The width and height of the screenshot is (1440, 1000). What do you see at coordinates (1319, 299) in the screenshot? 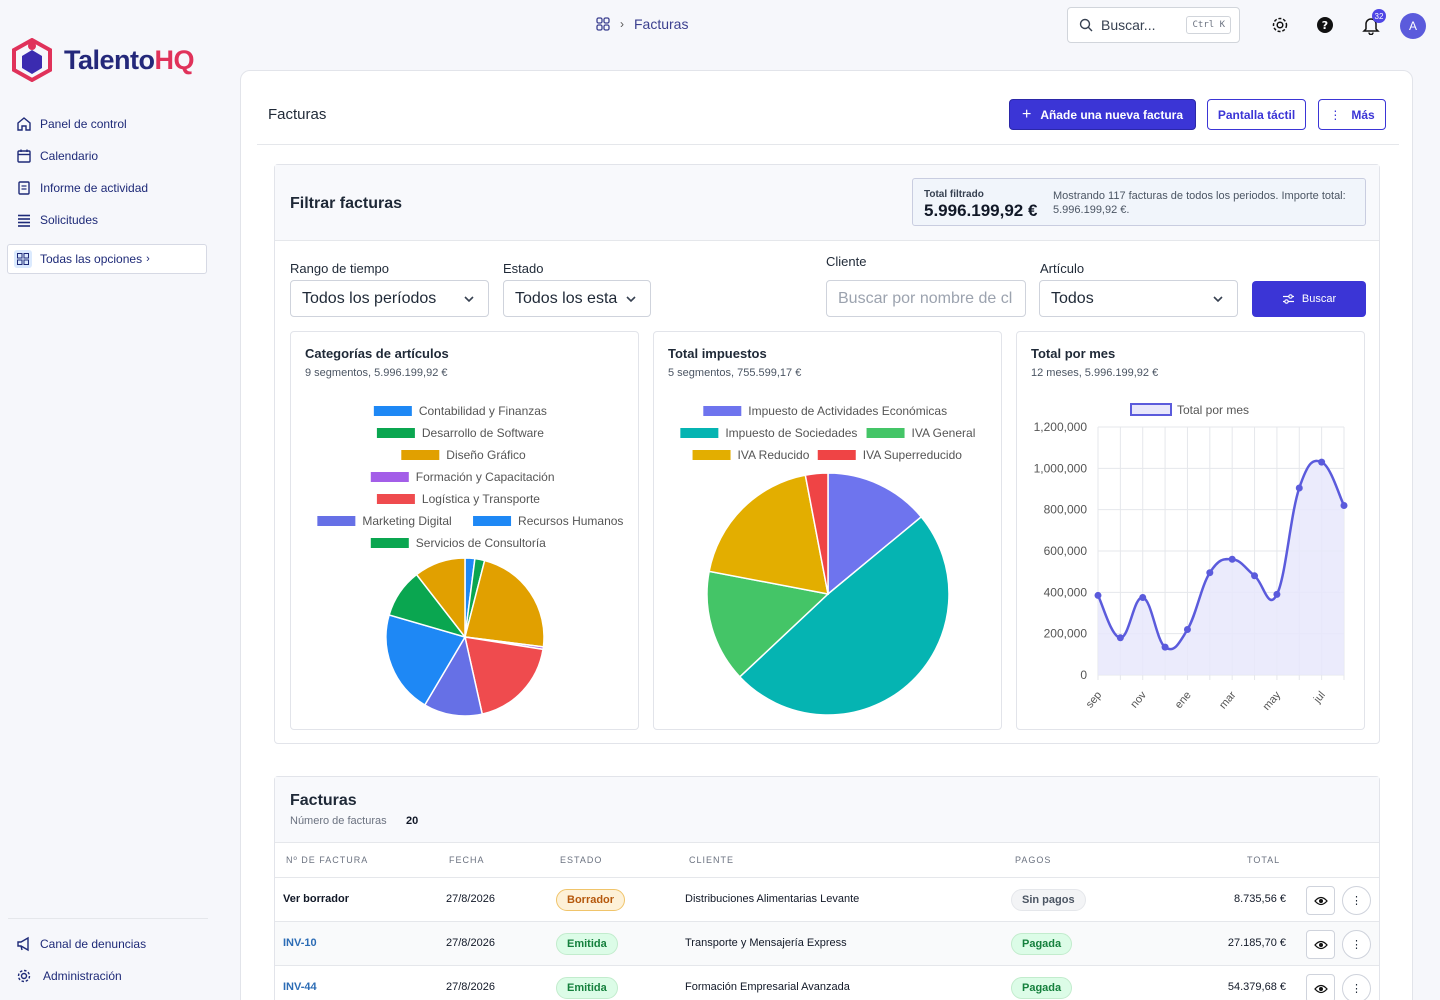
I see `filter-search-label: Buscar` at bounding box center [1319, 299].